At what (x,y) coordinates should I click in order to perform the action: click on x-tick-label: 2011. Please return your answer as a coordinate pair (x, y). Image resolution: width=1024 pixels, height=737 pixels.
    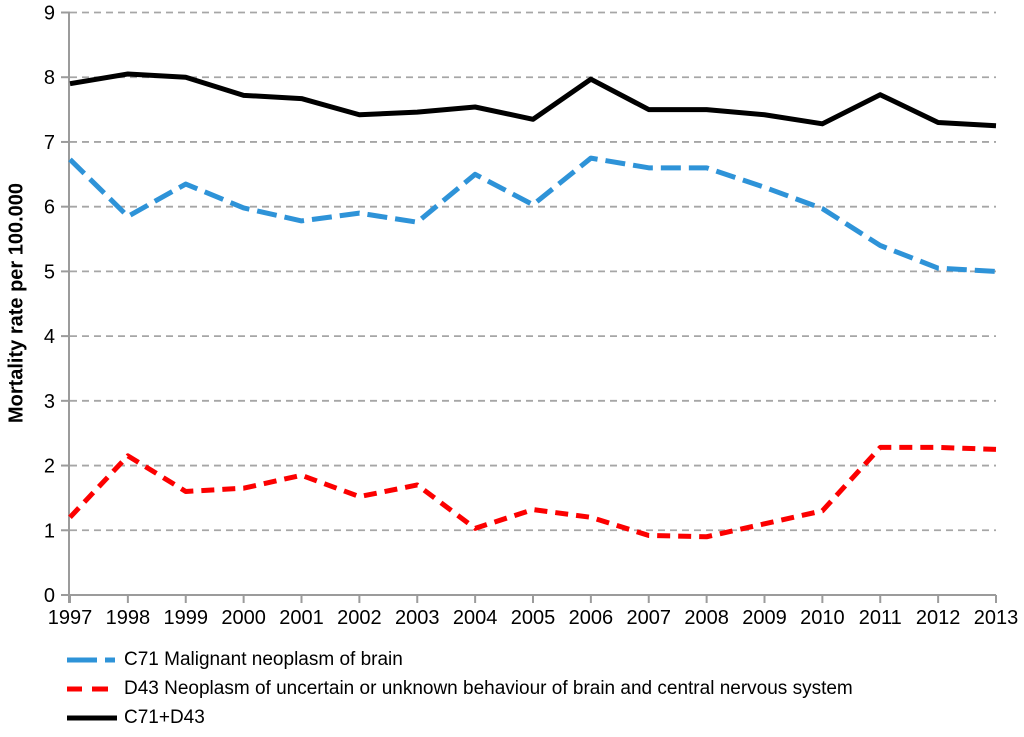
    Looking at the image, I should click on (880, 618).